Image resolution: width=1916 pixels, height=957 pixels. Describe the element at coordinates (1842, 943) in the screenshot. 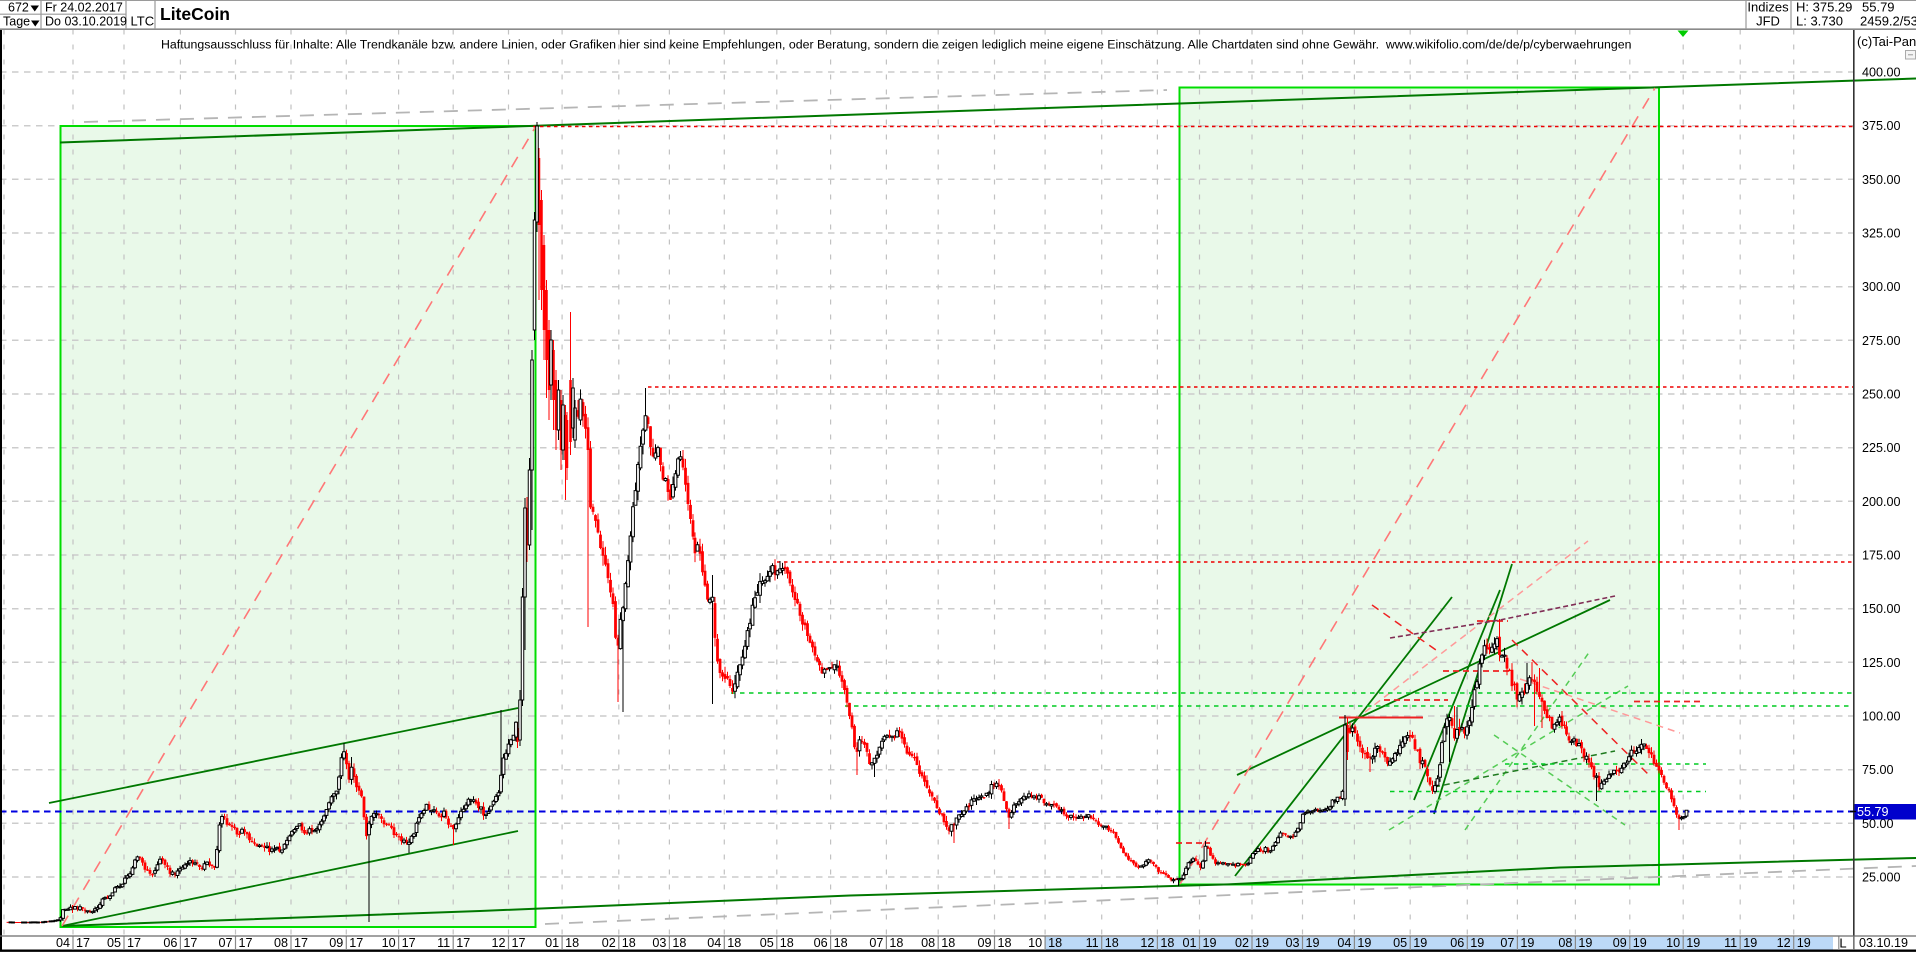

I see `svg-text: L` at that location.